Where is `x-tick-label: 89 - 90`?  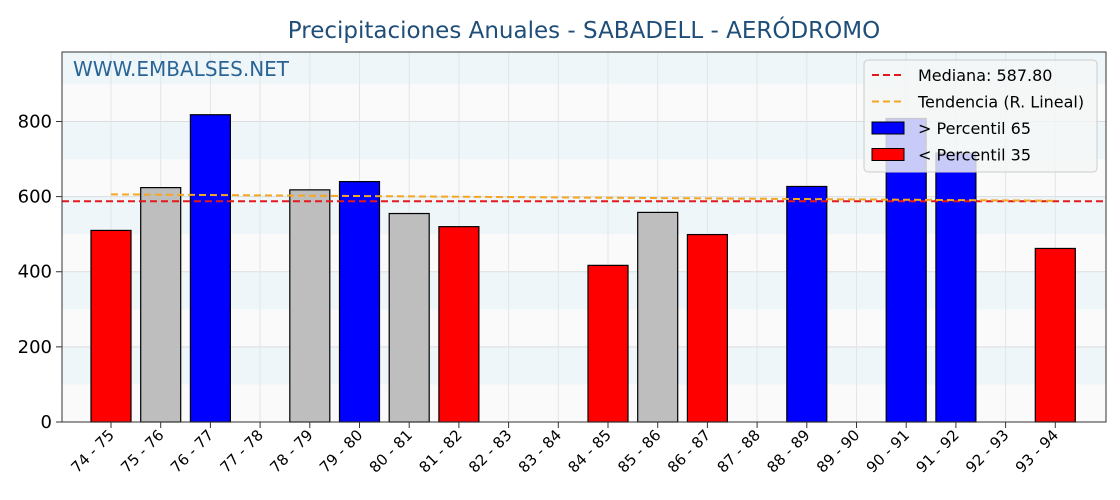
x-tick-label: 89 - 90 is located at coordinates (838, 451).